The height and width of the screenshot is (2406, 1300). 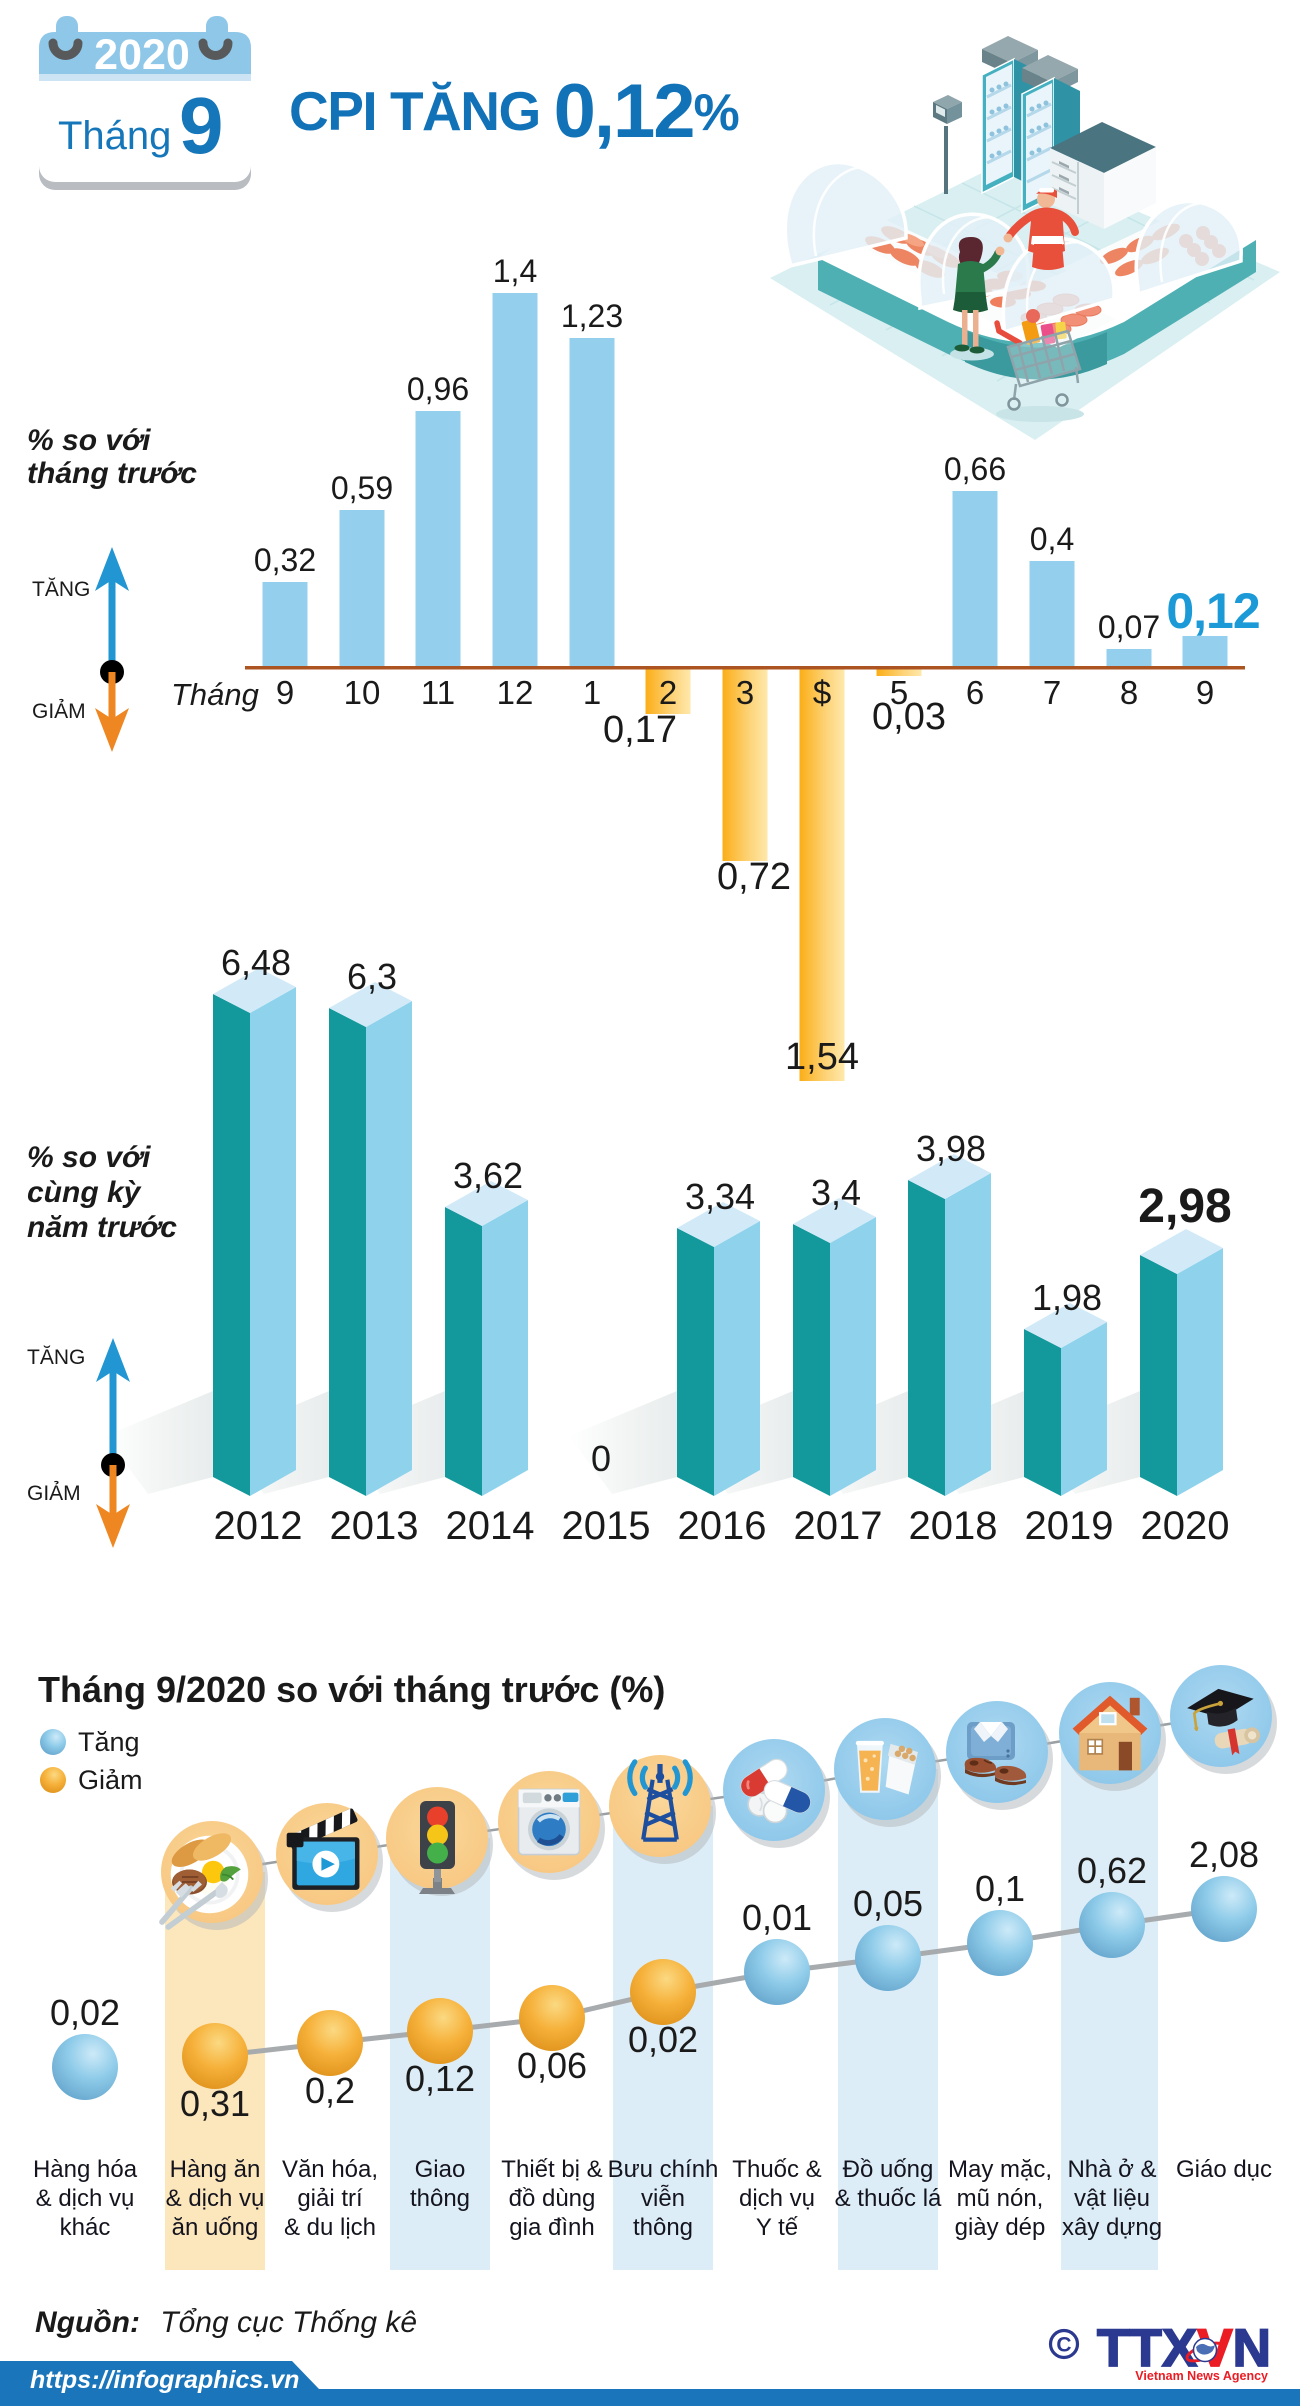 What do you see at coordinates (1063, 2345) in the screenshot?
I see `svg-text: C` at bounding box center [1063, 2345].